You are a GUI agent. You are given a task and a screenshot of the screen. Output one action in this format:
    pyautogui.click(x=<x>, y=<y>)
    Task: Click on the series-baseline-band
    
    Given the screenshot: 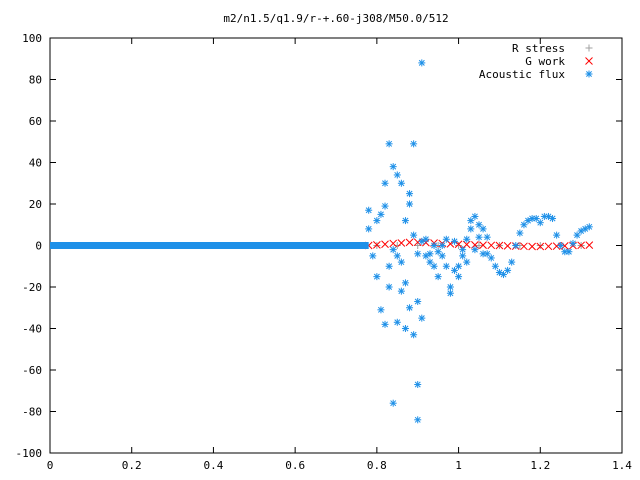 What is the action you would take?
    pyautogui.click(x=209, y=245)
    